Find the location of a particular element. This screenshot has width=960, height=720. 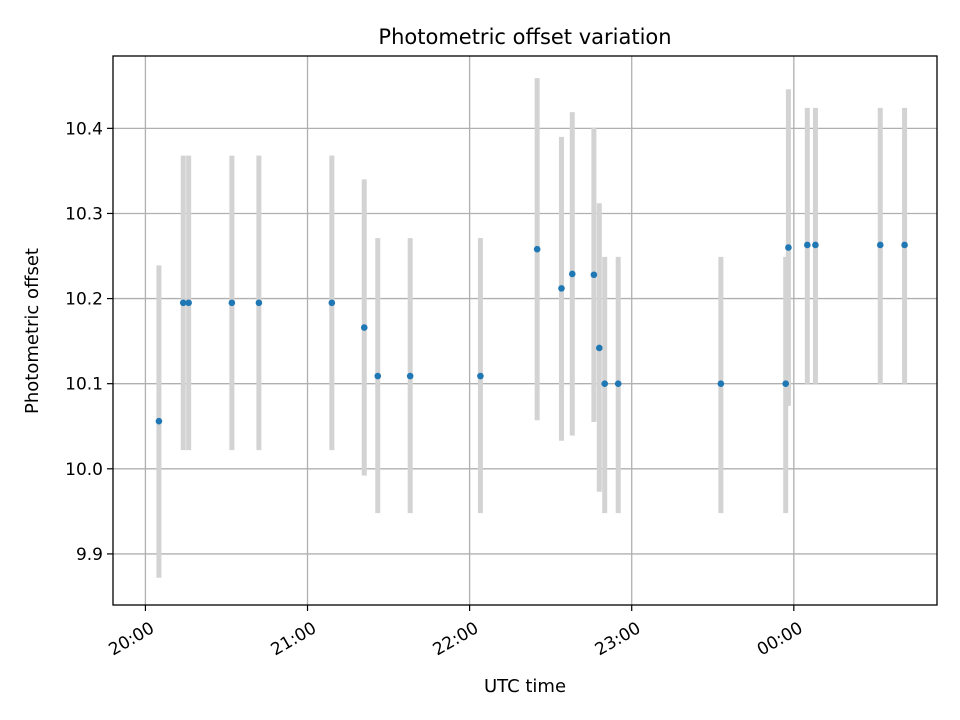

y-tick-label: 10.3 is located at coordinates (84, 214).